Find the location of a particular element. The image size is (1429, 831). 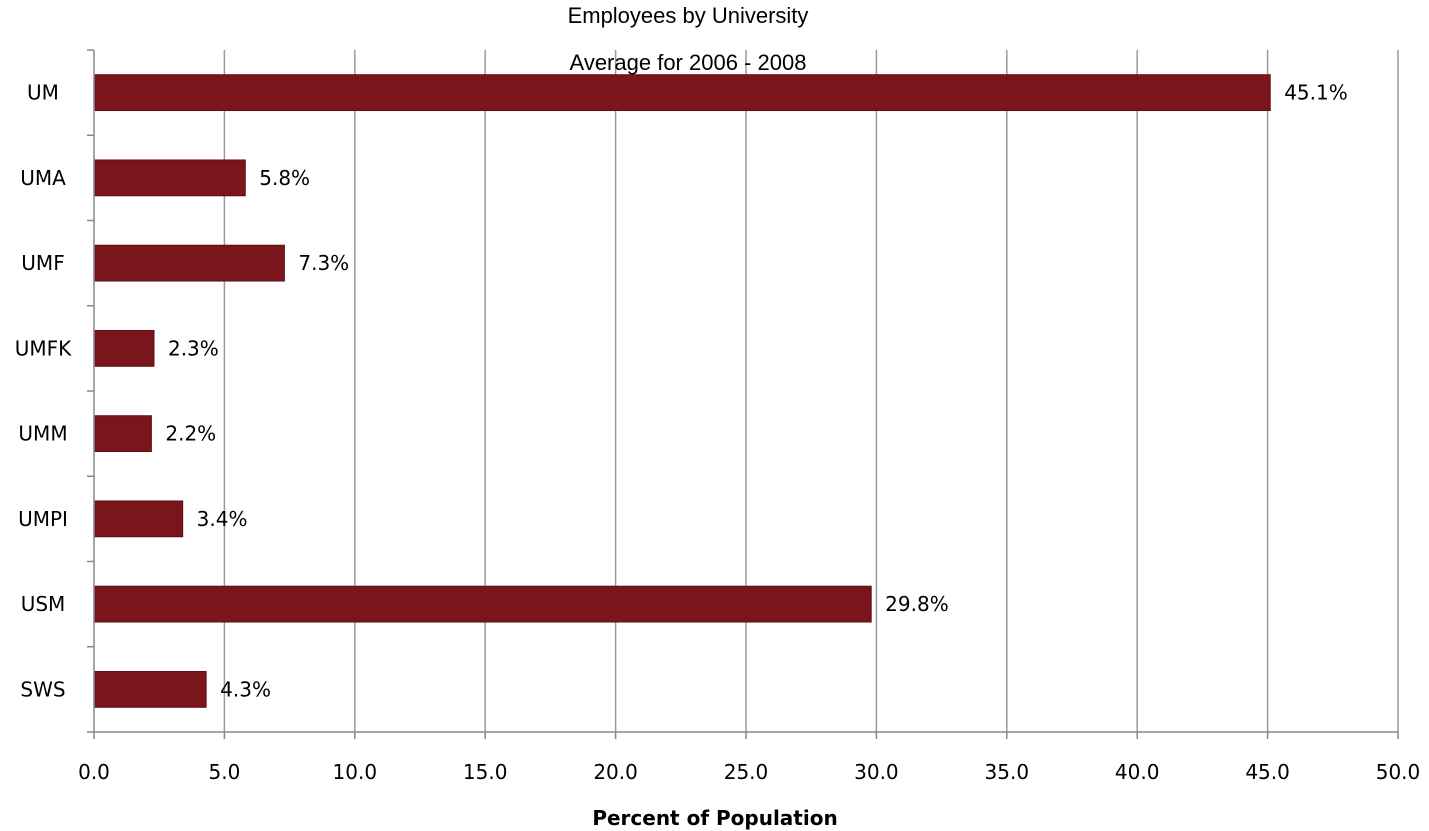

data-label-sws: 4.3% is located at coordinates (245, 689).